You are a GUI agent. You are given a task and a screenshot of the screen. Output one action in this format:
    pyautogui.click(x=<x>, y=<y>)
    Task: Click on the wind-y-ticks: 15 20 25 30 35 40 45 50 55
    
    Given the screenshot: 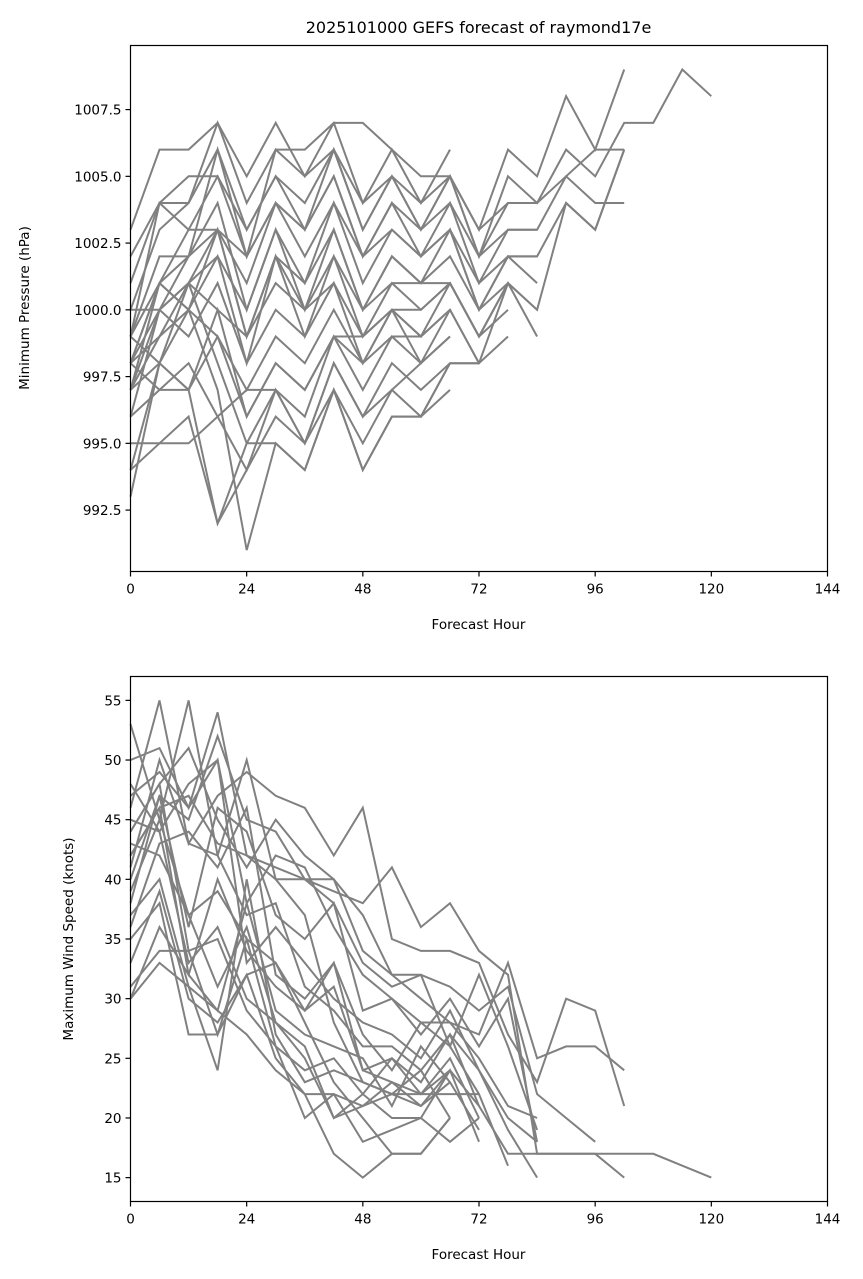 What is the action you would take?
    pyautogui.click(x=117, y=940)
    